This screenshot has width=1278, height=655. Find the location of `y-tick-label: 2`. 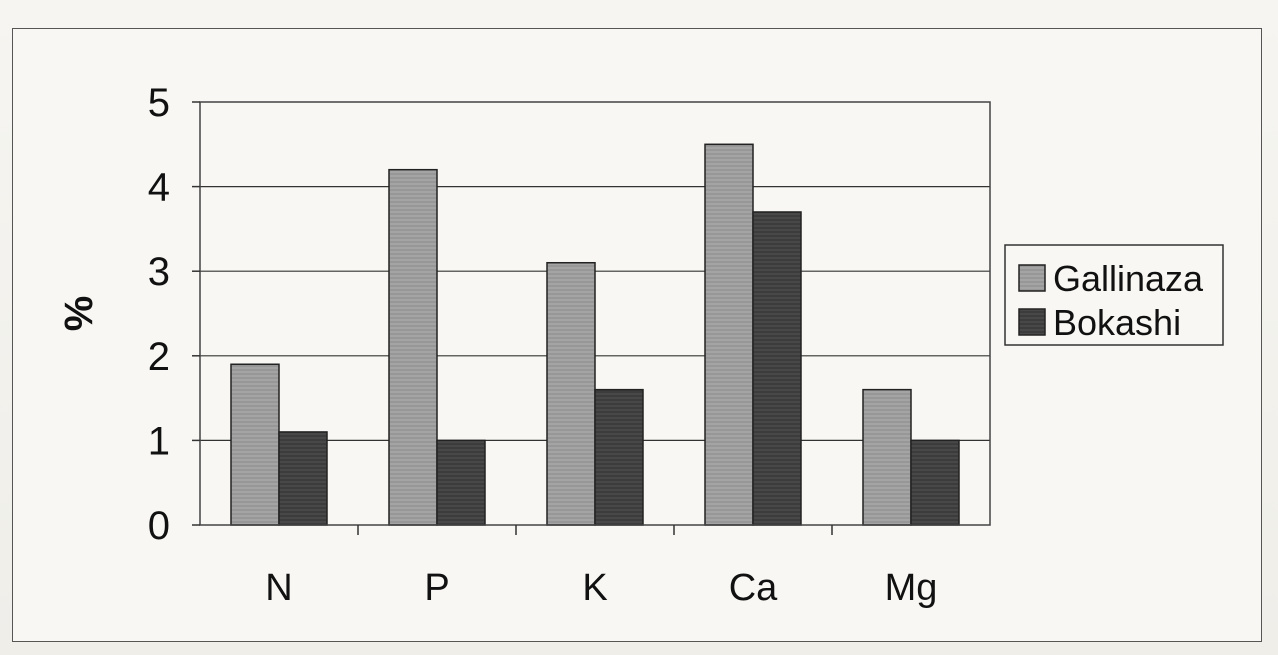

y-tick-label: 2 is located at coordinates (159, 357).